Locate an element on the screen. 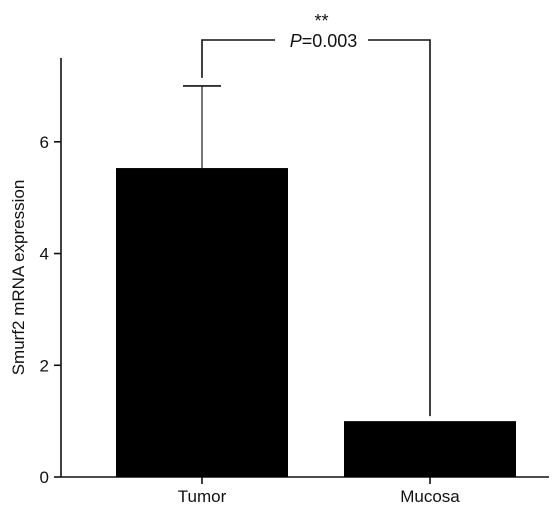 The width and height of the screenshot is (555, 506). p-value-symbol: P is located at coordinates (296, 41).